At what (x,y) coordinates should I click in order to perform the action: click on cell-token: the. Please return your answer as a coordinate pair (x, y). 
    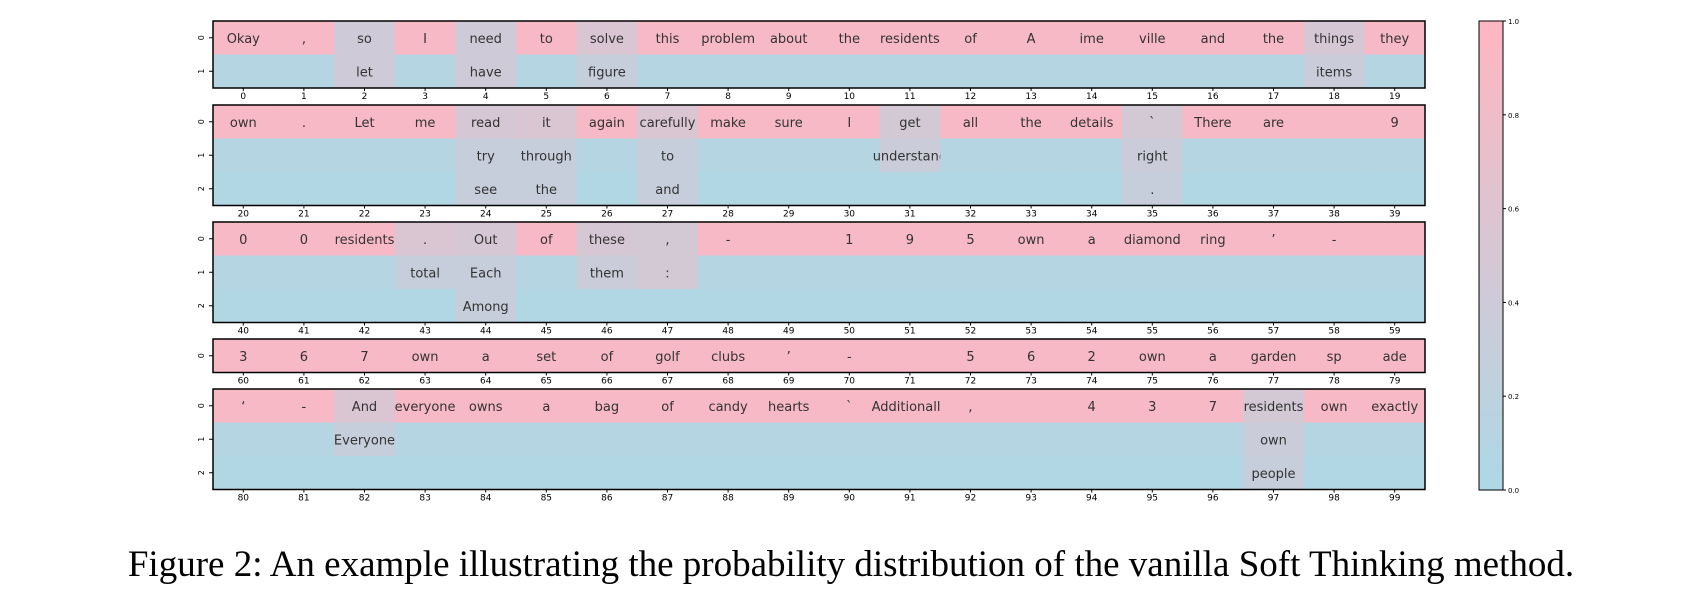
    Looking at the image, I should click on (546, 190).